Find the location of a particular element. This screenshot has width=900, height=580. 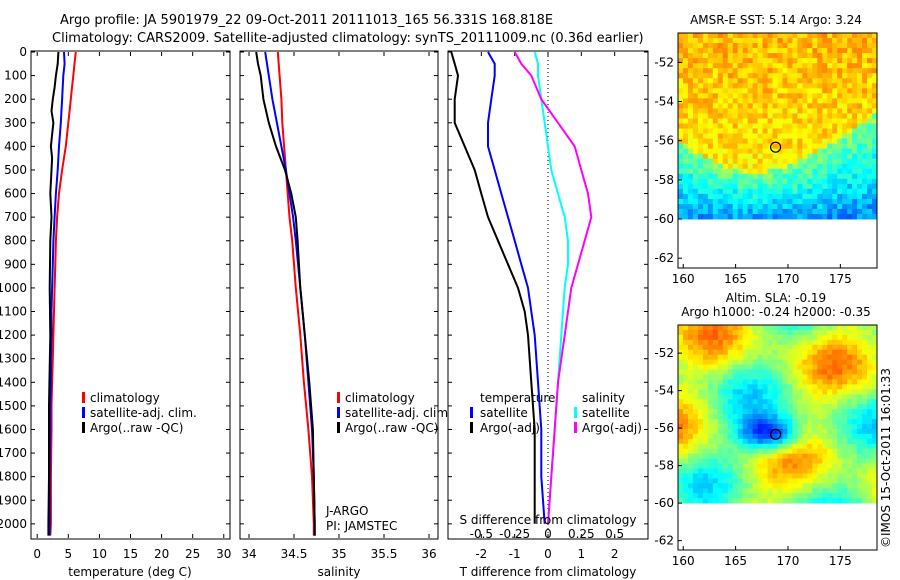

y-tick-label: 1000 is located at coordinates (13, 288).